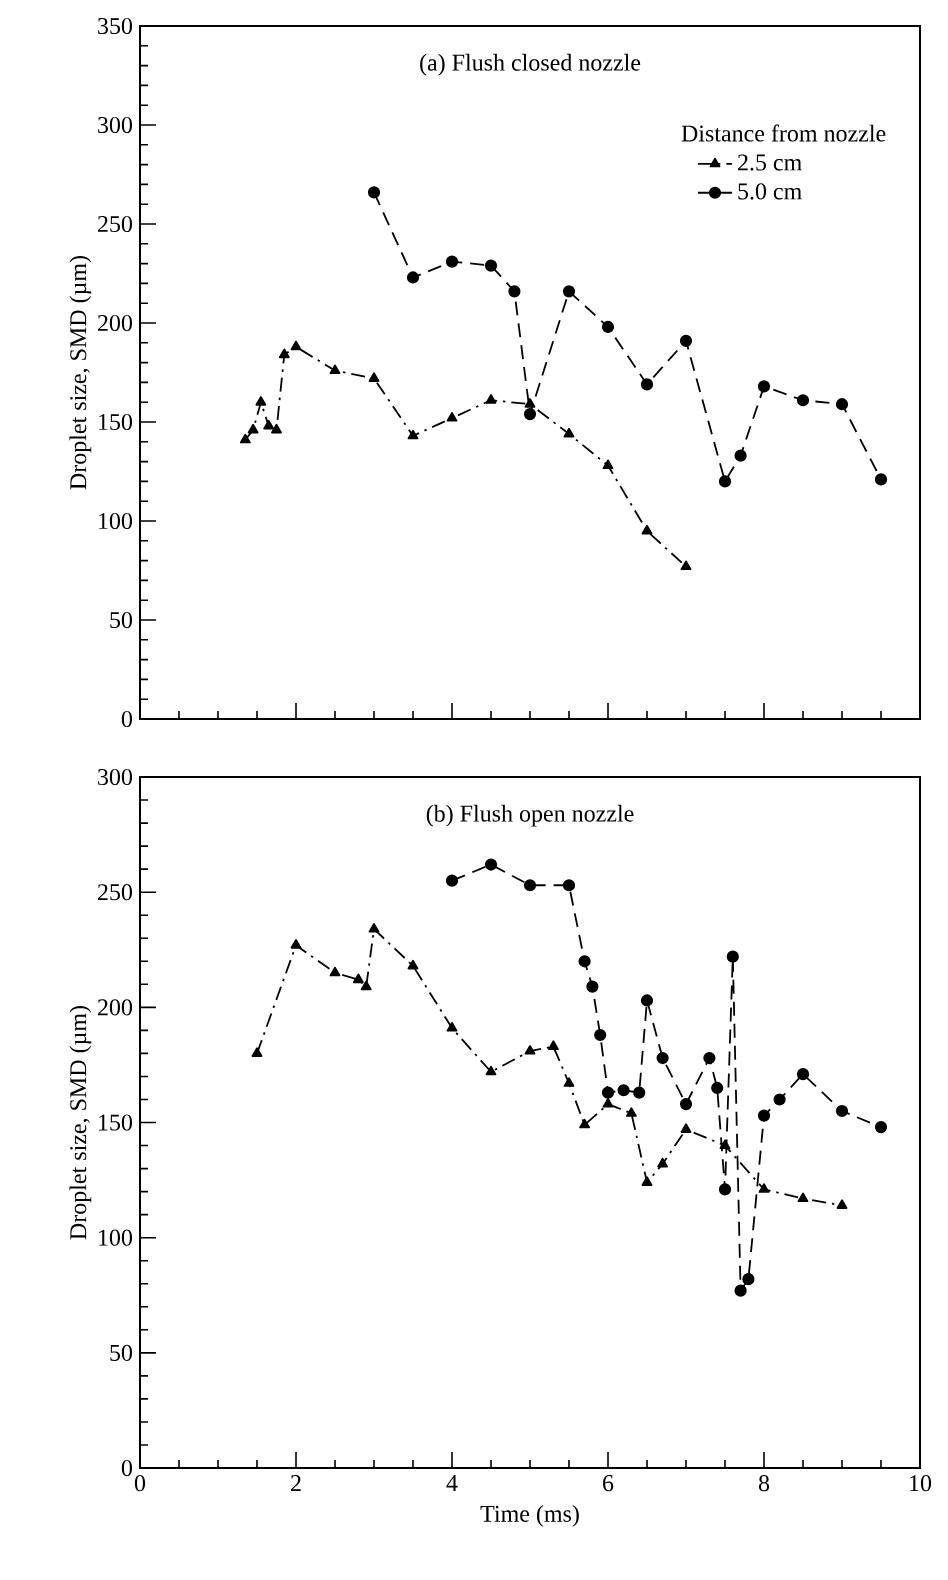 The image size is (948, 1580). I want to click on x-tick-label: 10, so click(921, 1483).